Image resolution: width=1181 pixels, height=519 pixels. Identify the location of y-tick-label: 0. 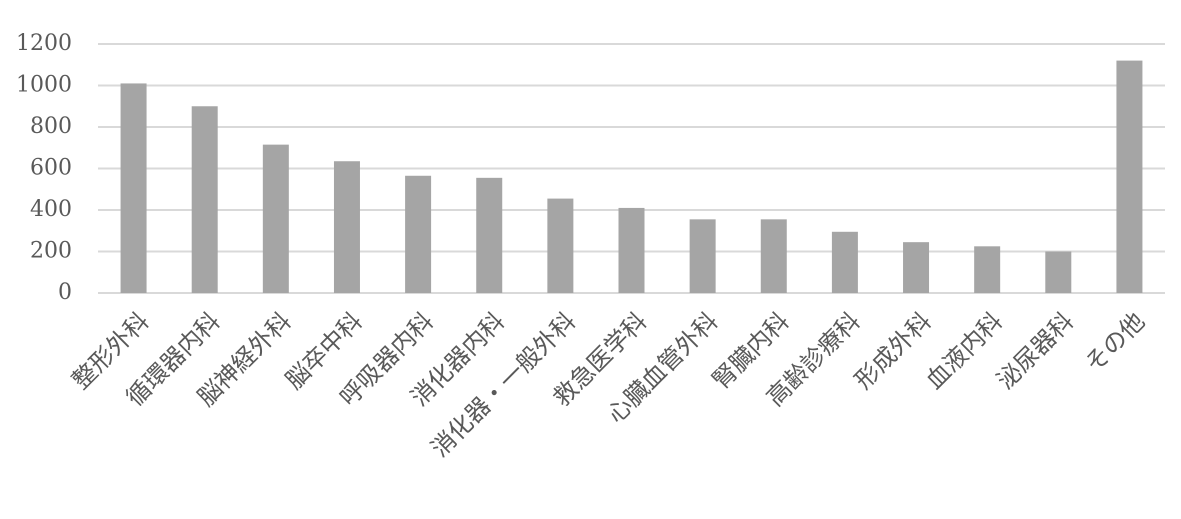
(65, 292).